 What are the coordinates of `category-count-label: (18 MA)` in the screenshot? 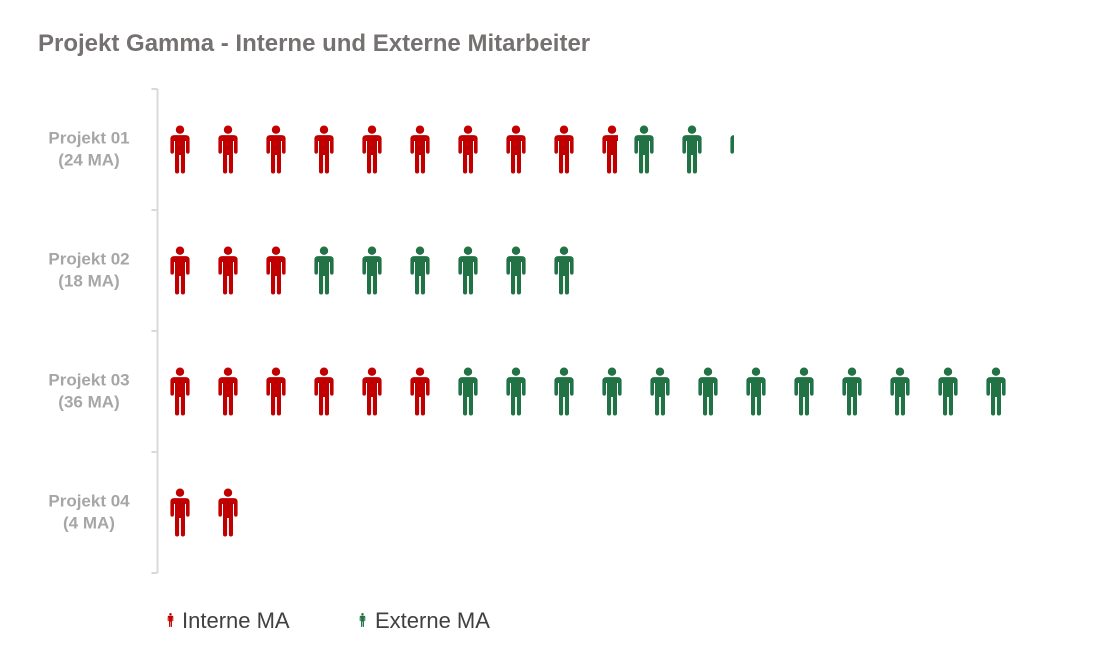 It's located at (88, 281).